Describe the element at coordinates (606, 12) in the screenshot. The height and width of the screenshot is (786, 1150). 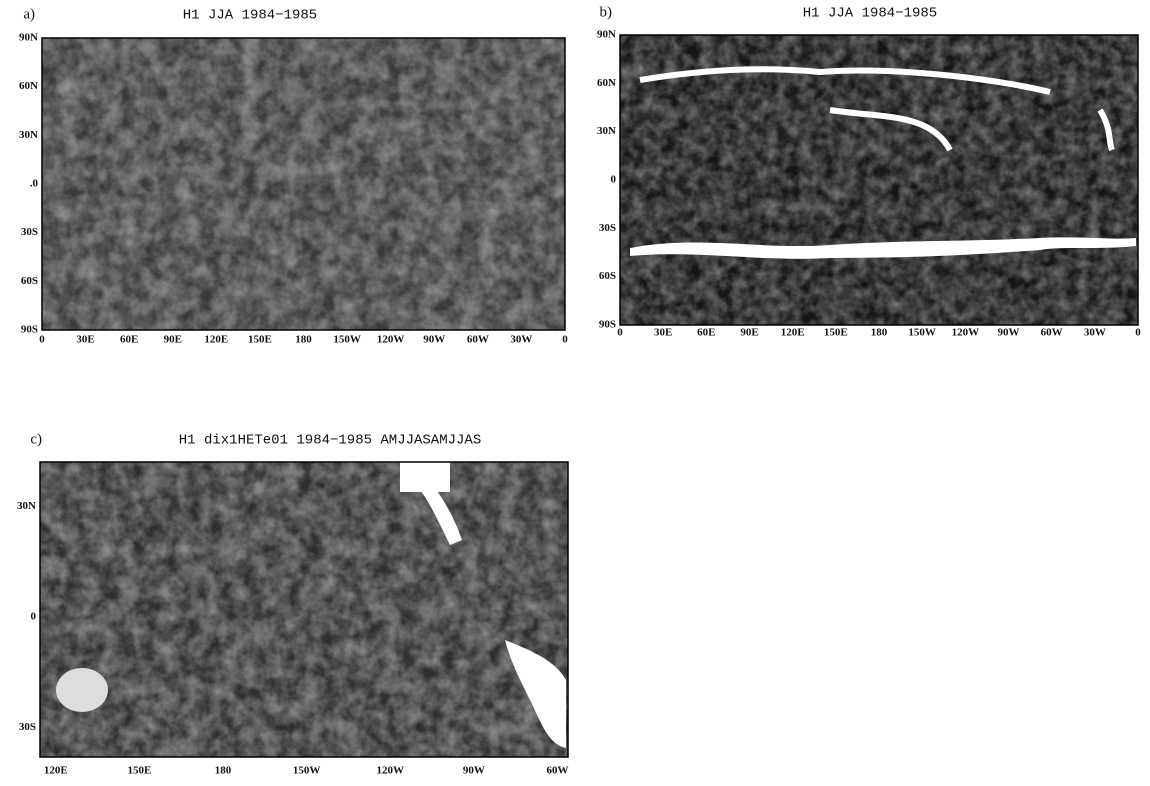
I see `panel-label: b)` at that location.